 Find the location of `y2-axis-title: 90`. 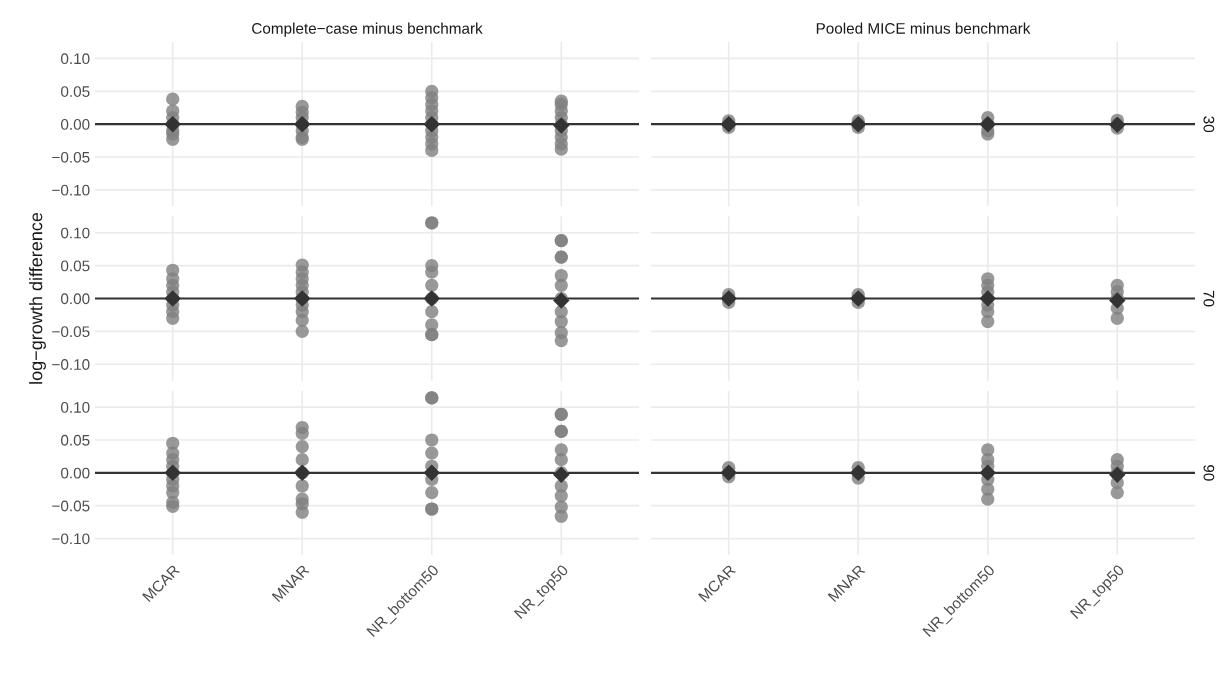

y2-axis-title: 90 is located at coordinates (1209, 473).